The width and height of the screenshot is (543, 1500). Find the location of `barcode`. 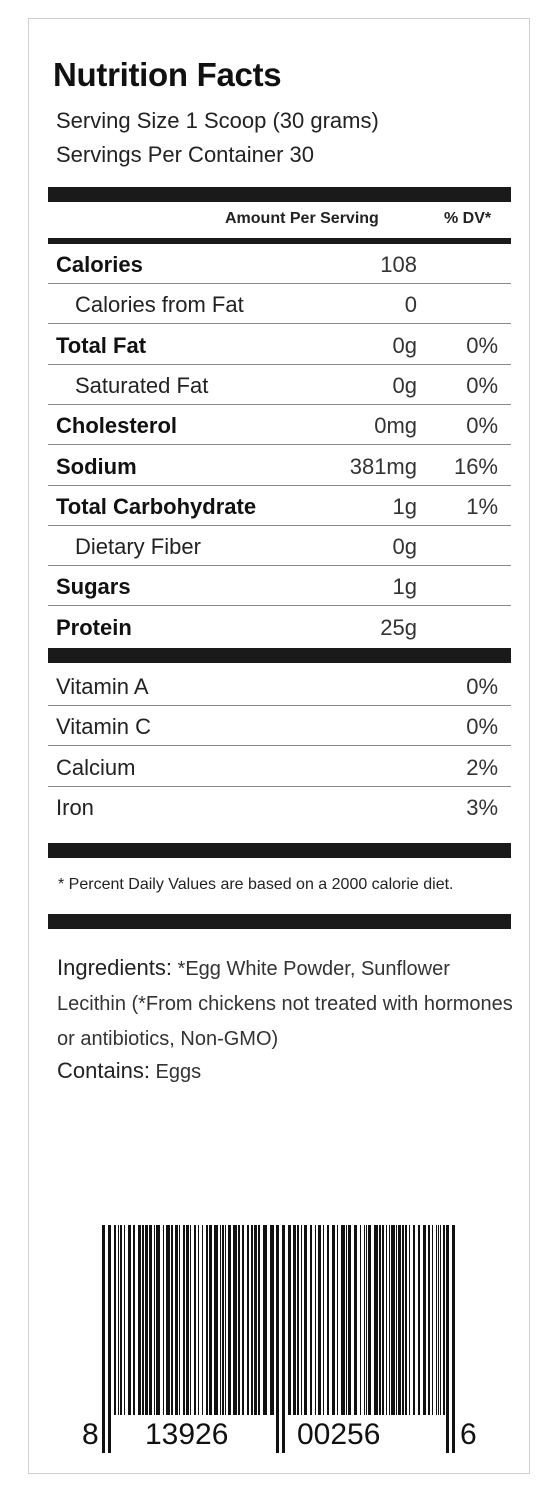

barcode is located at coordinates (278, 1339).